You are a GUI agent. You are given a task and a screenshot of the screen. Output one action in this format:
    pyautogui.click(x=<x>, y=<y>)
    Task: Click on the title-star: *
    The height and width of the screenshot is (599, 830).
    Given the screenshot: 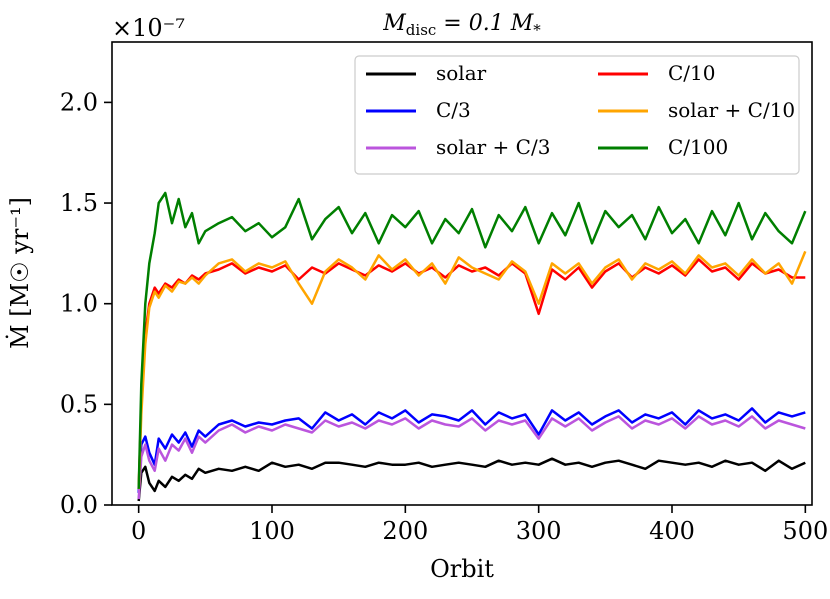 What is the action you would take?
    pyautogui.click(x=537, y=30)
    